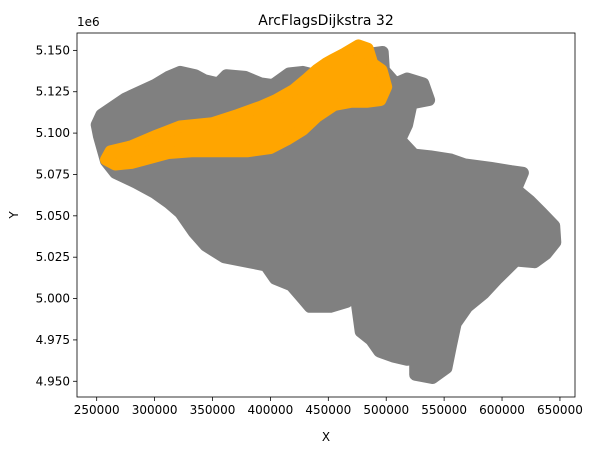 This screenshot has width=599, height=455. I want to click on y-tick-label: 5.075, so click(53, 174).